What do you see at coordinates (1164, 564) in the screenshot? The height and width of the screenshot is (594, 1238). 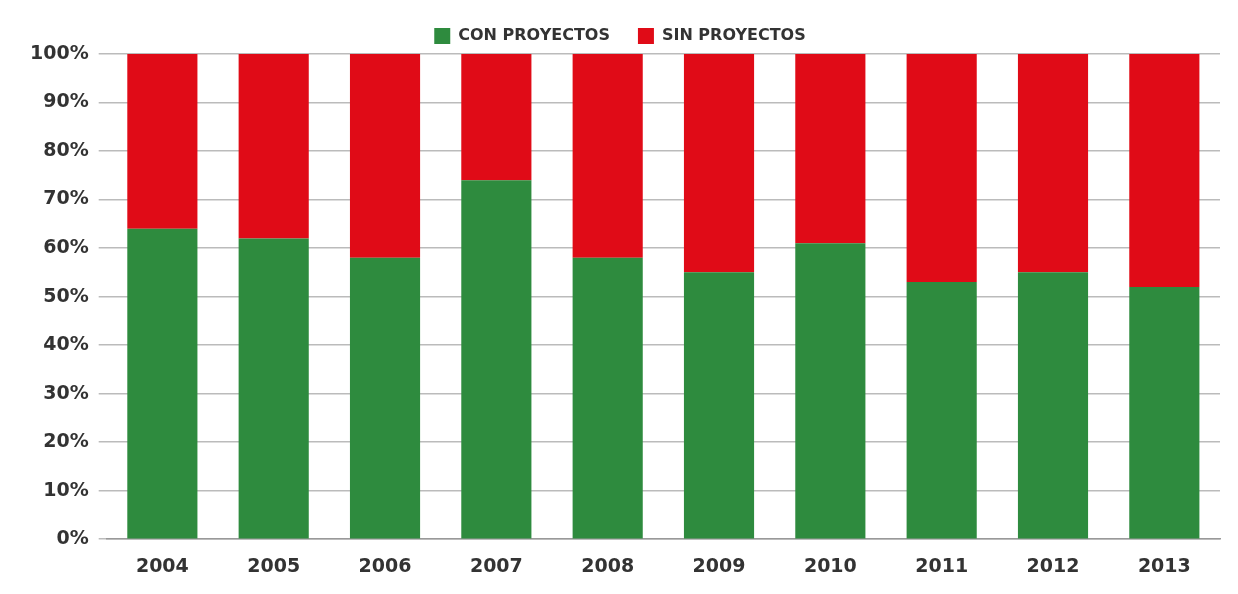 I see `x-tick-label: 2013` at bounding box center [1164, 564].